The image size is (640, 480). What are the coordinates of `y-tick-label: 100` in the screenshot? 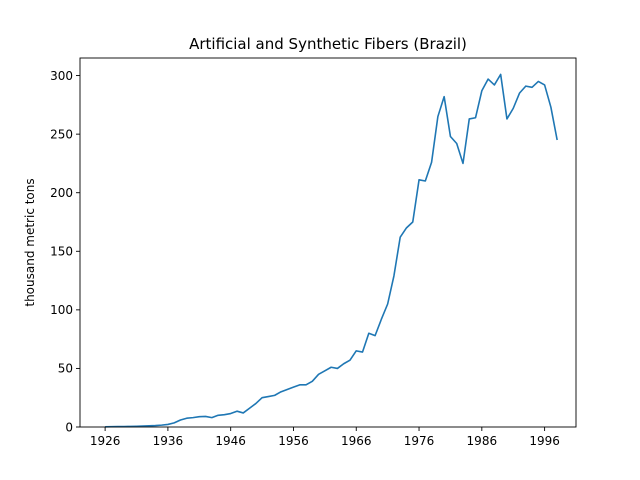 It's located at (61, 310).